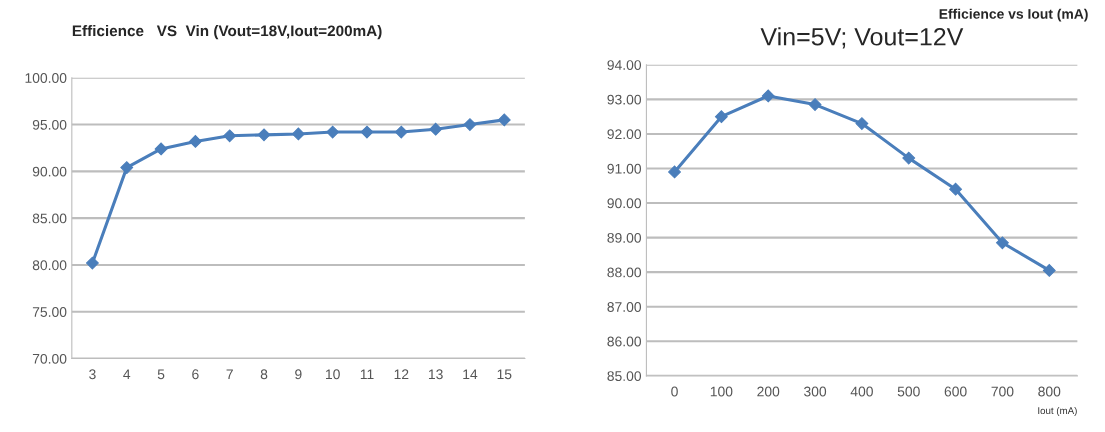 The height and width of the screenshot is (432, 1105). I want to click on x-tick-label: 10, so click(333, 374).